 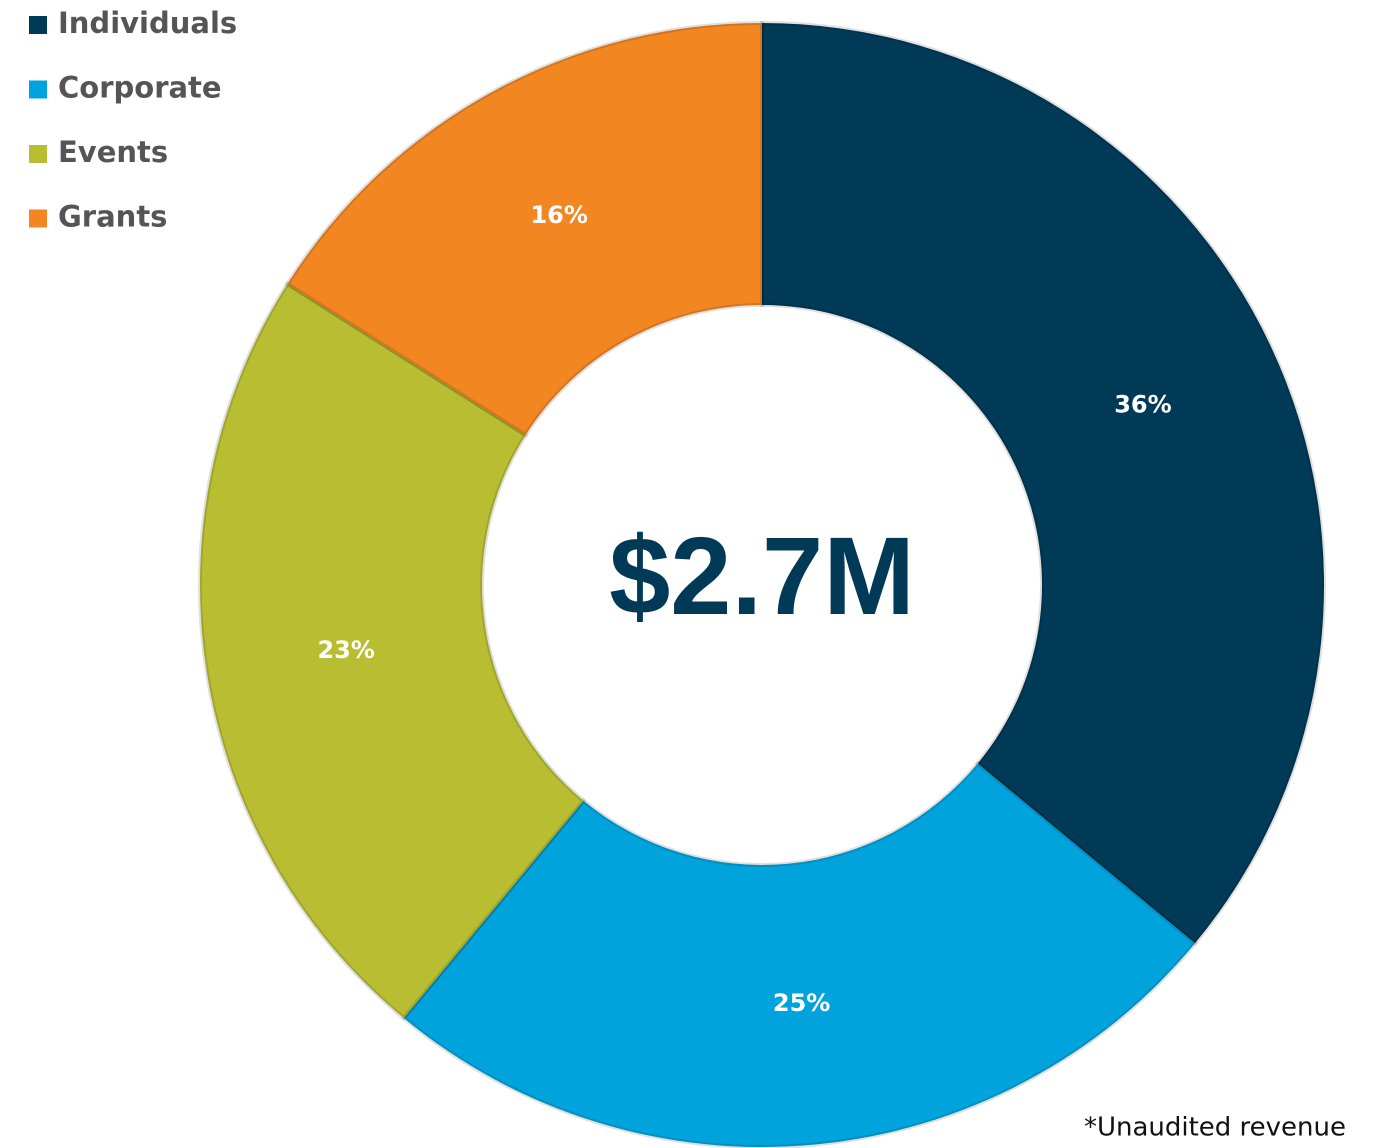 I want to click on slice-label: 25%, so click(x=801, y=1003).